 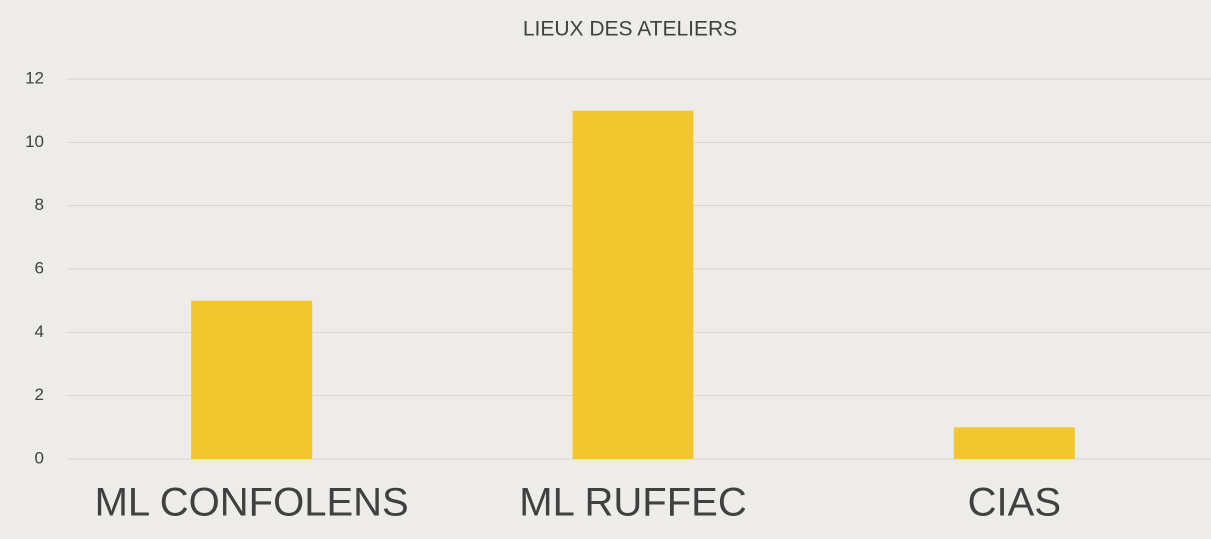 What do you see at coordinates (34, 141) in the screenshot?
I see `y-tick-label: 10` at bounding box center [34, 141].